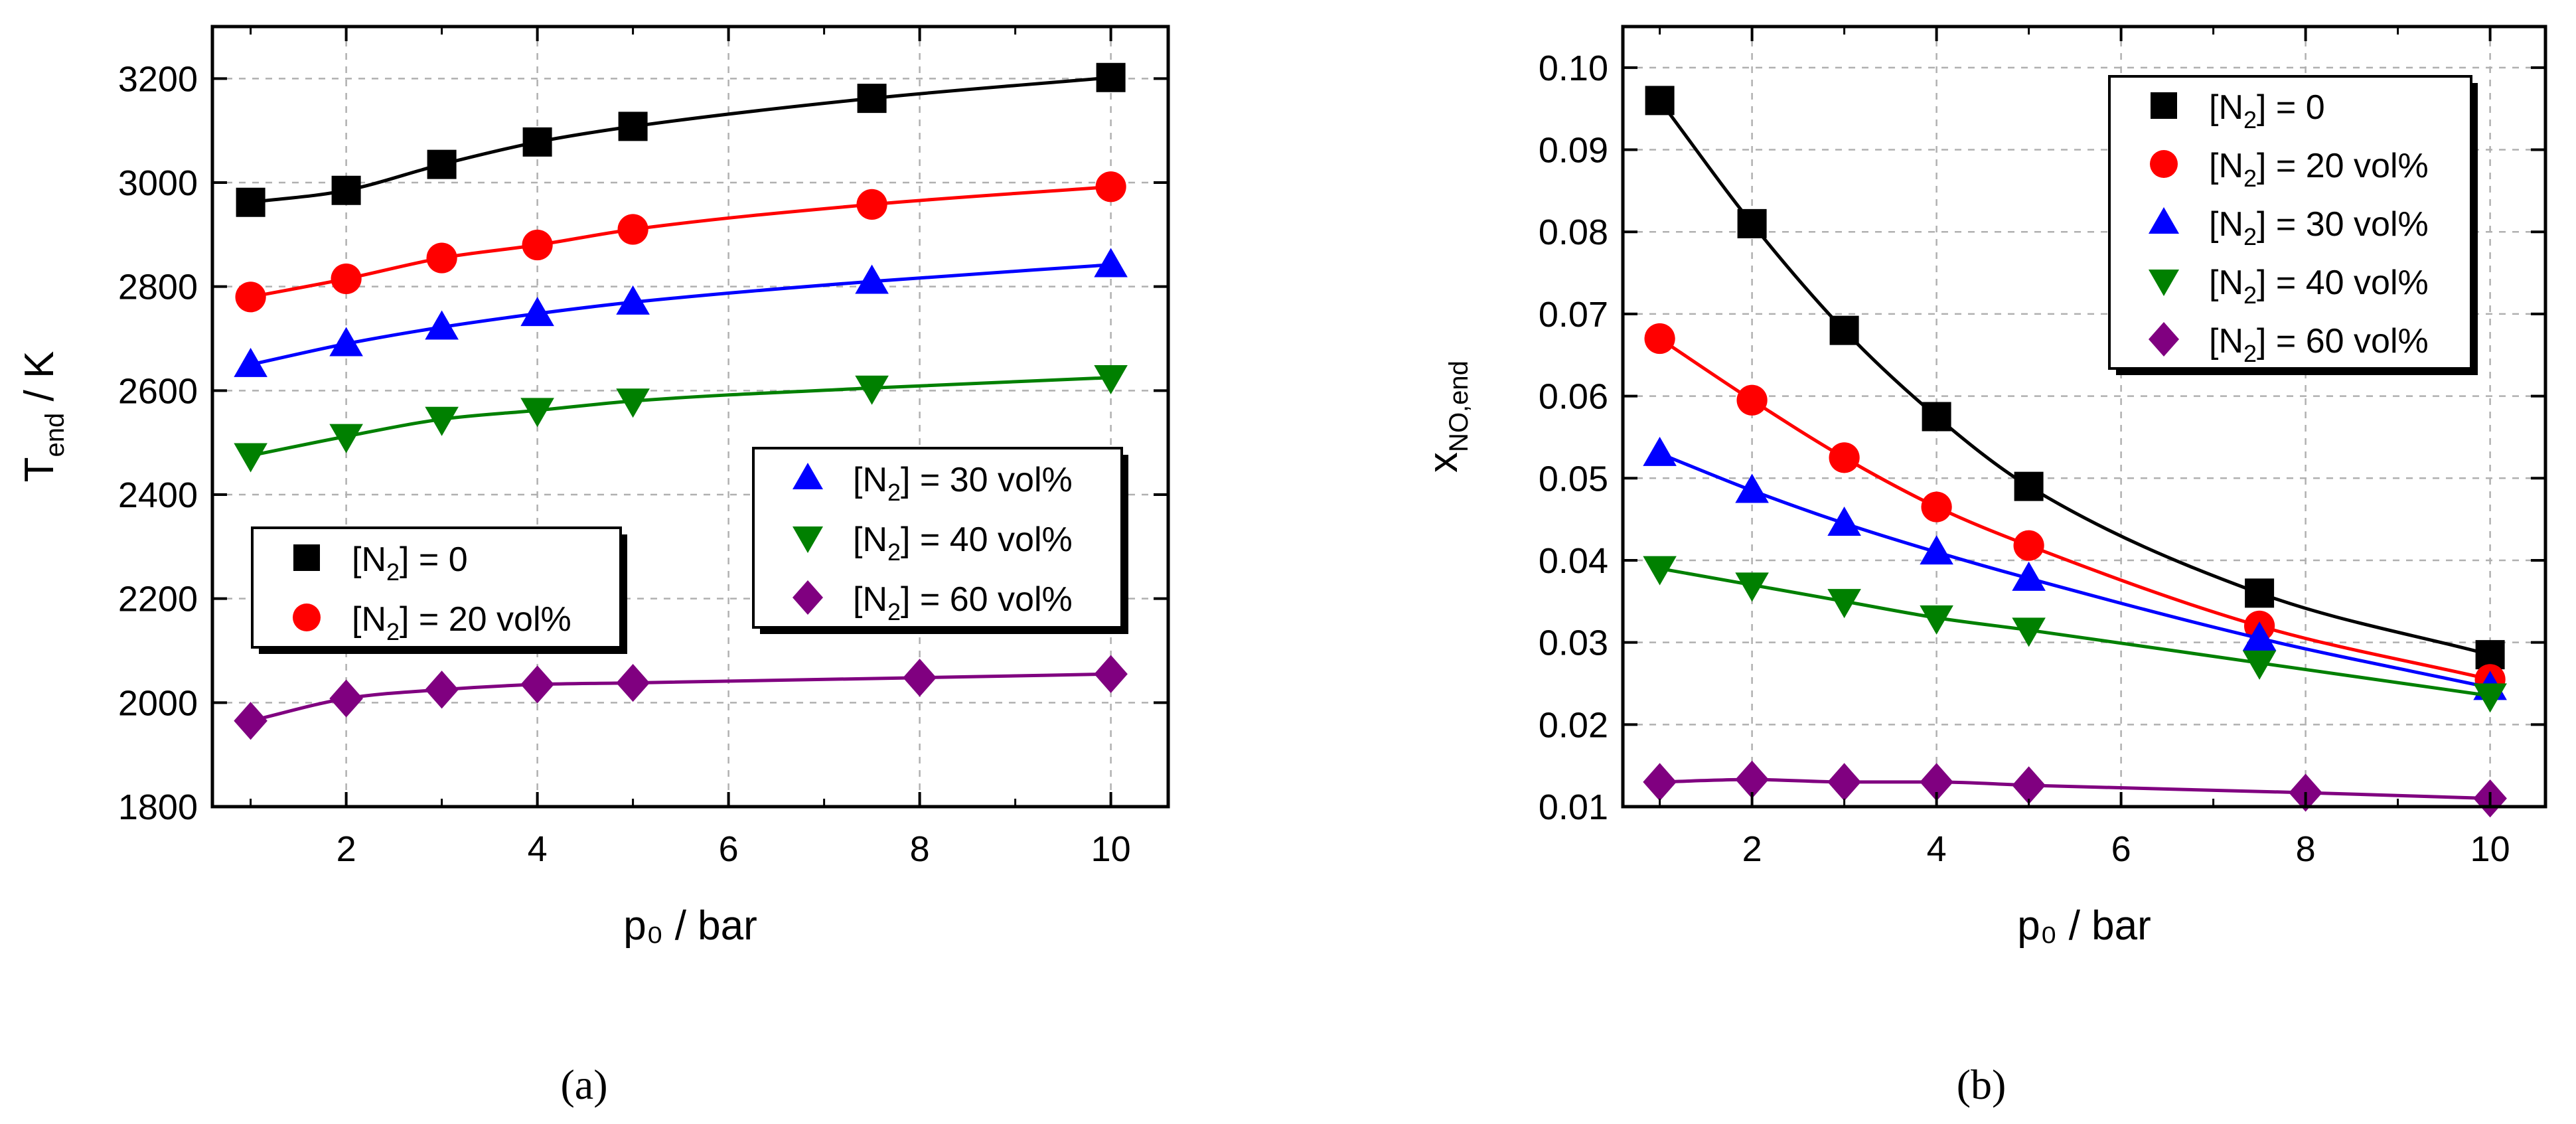  I want to click on y-tick-label: 3000, so click(158, 183).